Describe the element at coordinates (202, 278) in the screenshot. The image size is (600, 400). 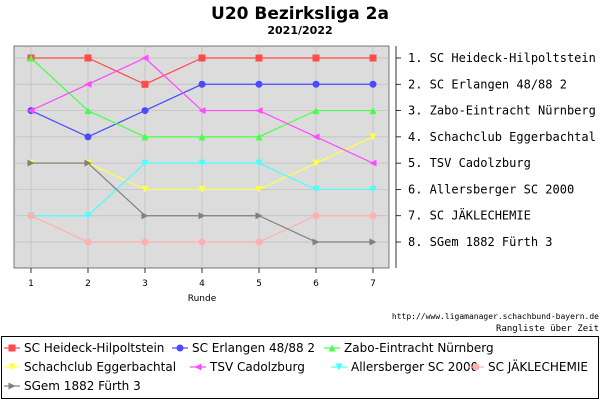
I see `x-axis: 1 2 3 4 5 6 7` at that location.